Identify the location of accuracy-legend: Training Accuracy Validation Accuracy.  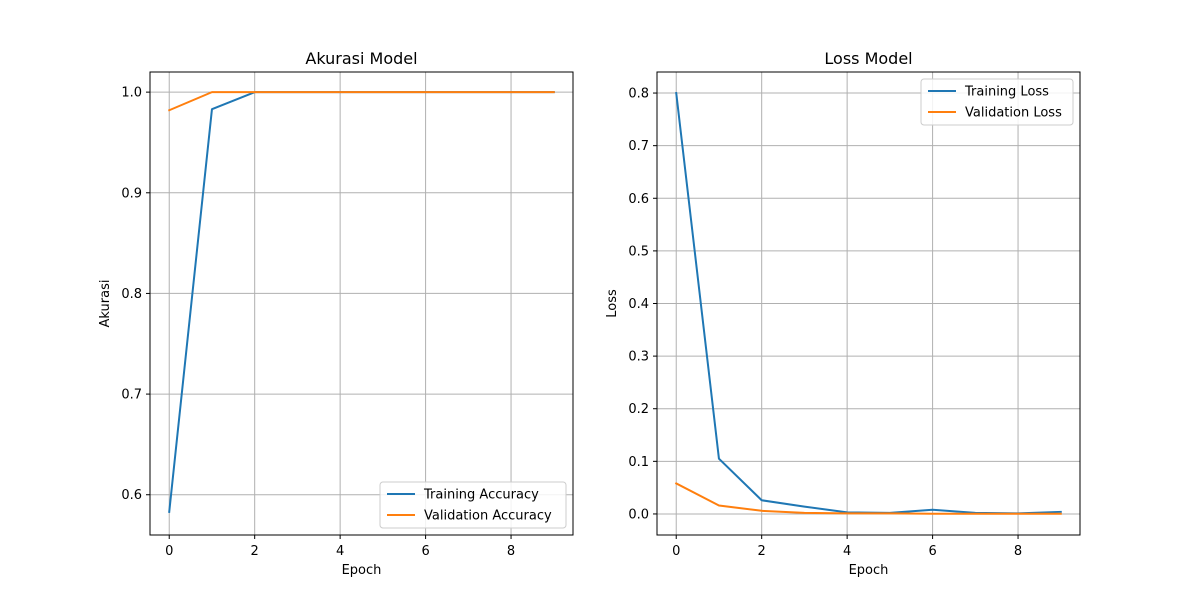
(473, 505).